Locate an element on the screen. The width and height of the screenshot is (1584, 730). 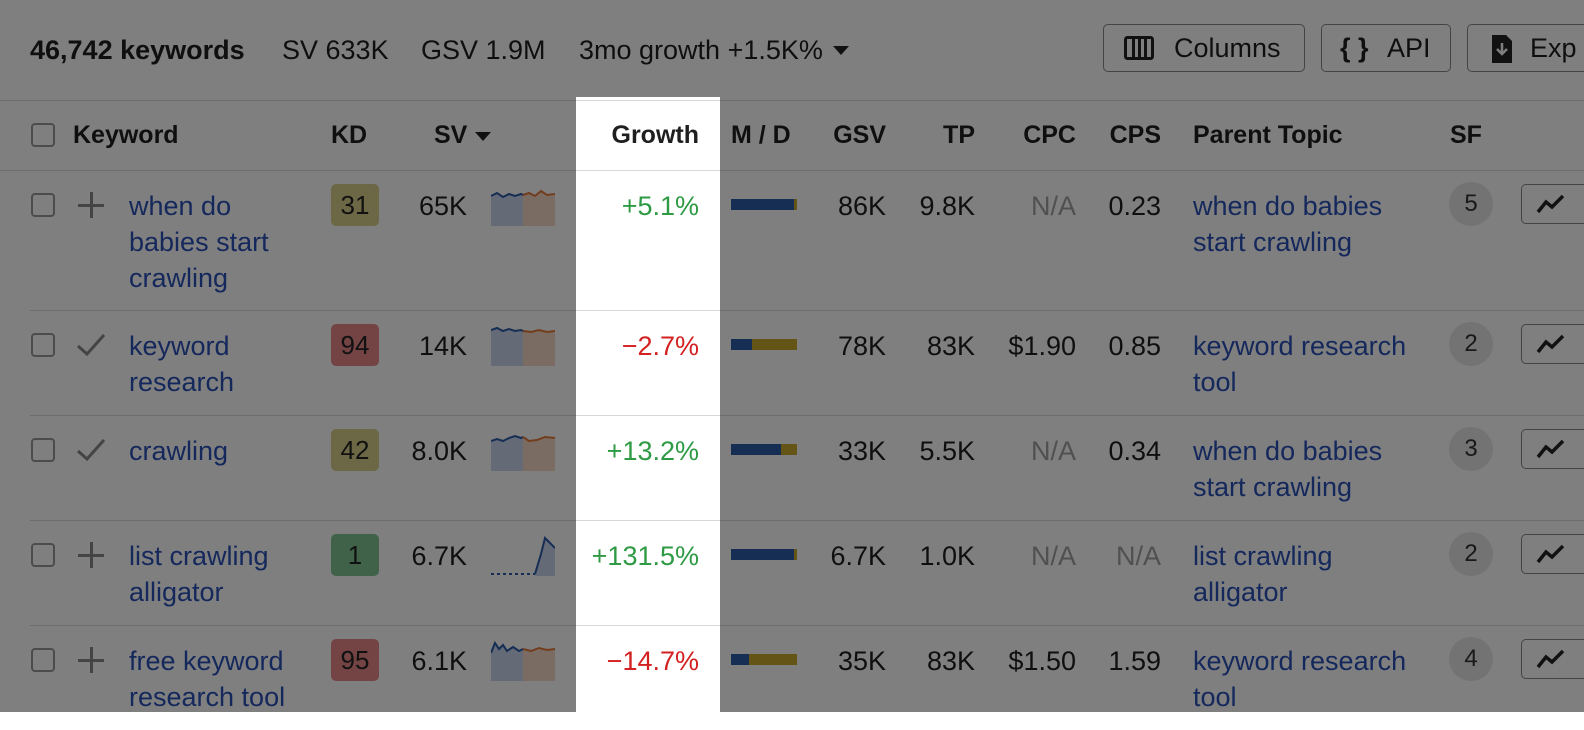
keyword-link: keyword research is located at coordinates (182, 364).